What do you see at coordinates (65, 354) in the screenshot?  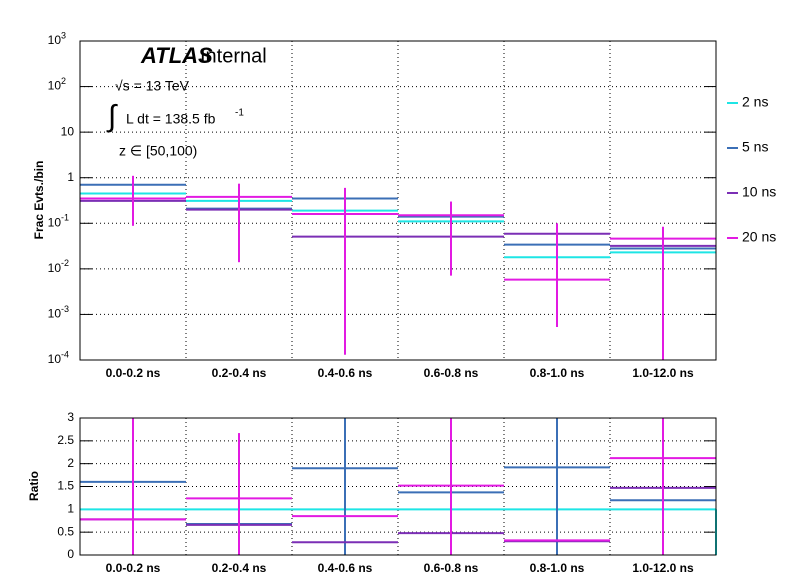 I see `y-tick-exponent: -4` at bounding box center [65, 354].